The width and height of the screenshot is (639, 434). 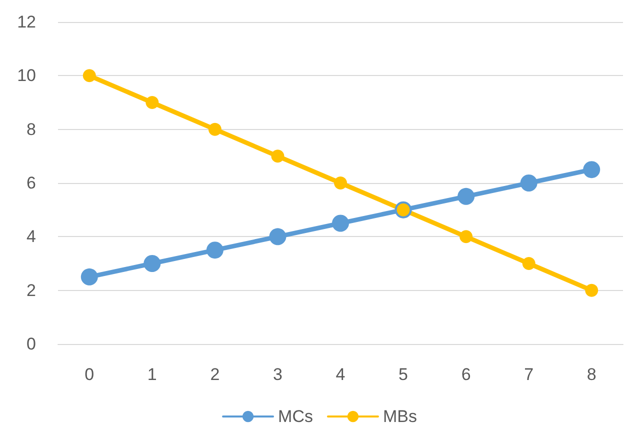 I want to click on y-tick-label: 6, so click(x=31, y=183).